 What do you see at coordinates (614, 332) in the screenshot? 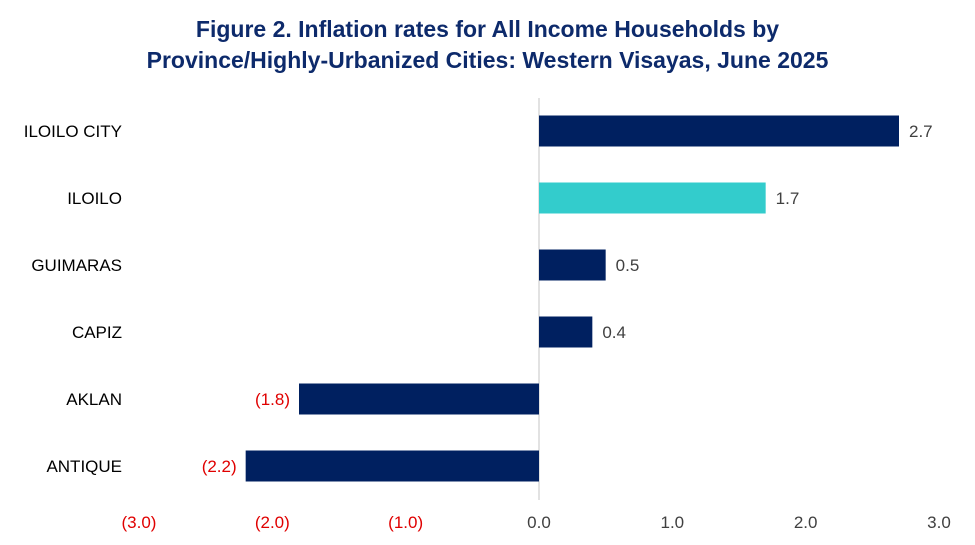
I see `data-label: 0.4` at bounding box center [614, 332].